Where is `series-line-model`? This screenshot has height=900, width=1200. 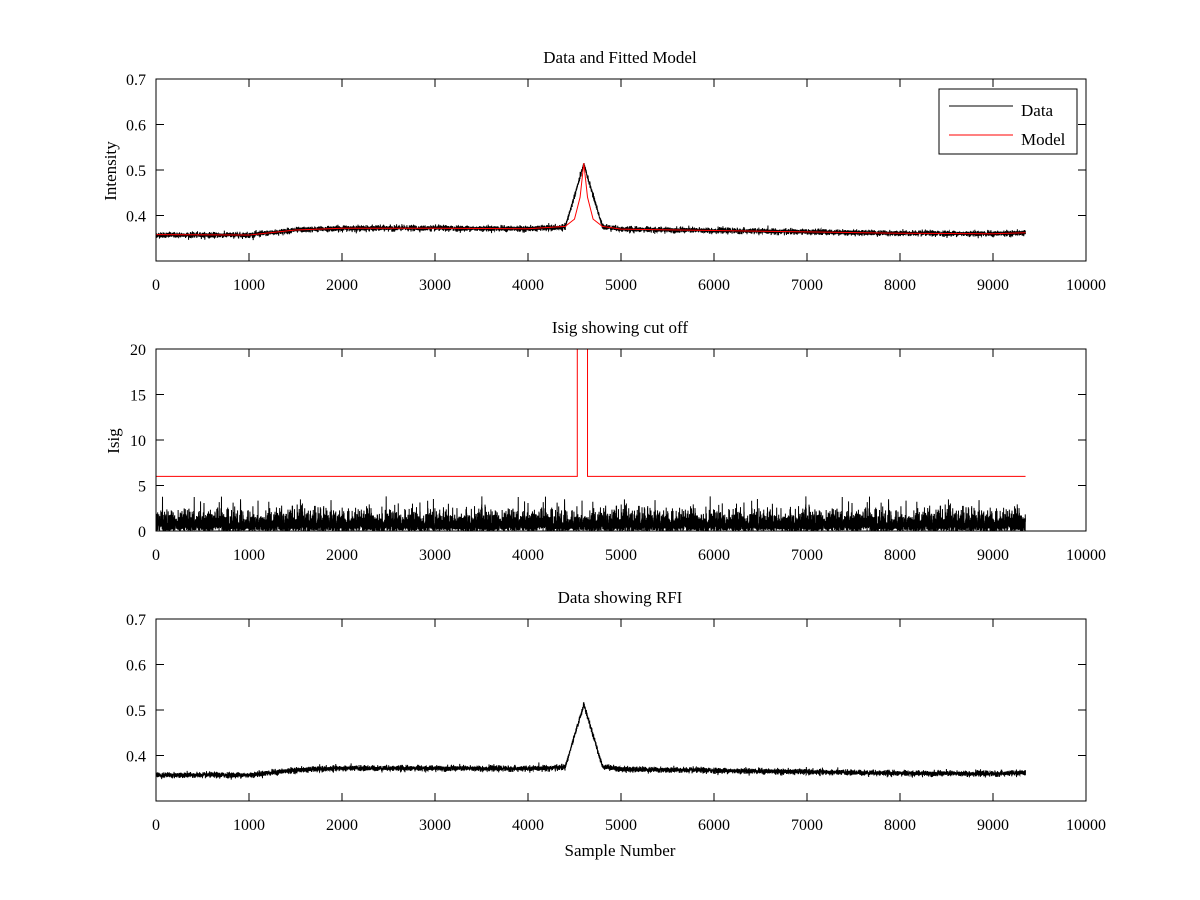 series-line-model is located at coordinates (591, 199).